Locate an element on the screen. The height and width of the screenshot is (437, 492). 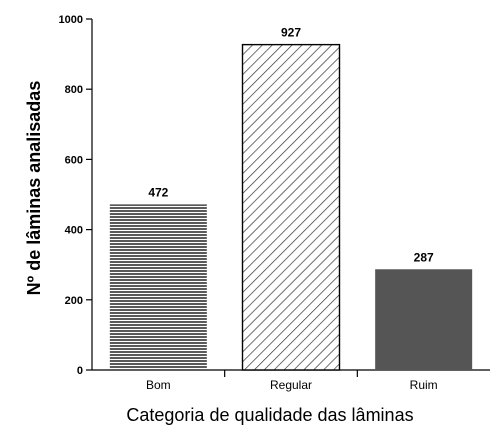
y-tick-label: 0 is located at coordinates (80, 371).